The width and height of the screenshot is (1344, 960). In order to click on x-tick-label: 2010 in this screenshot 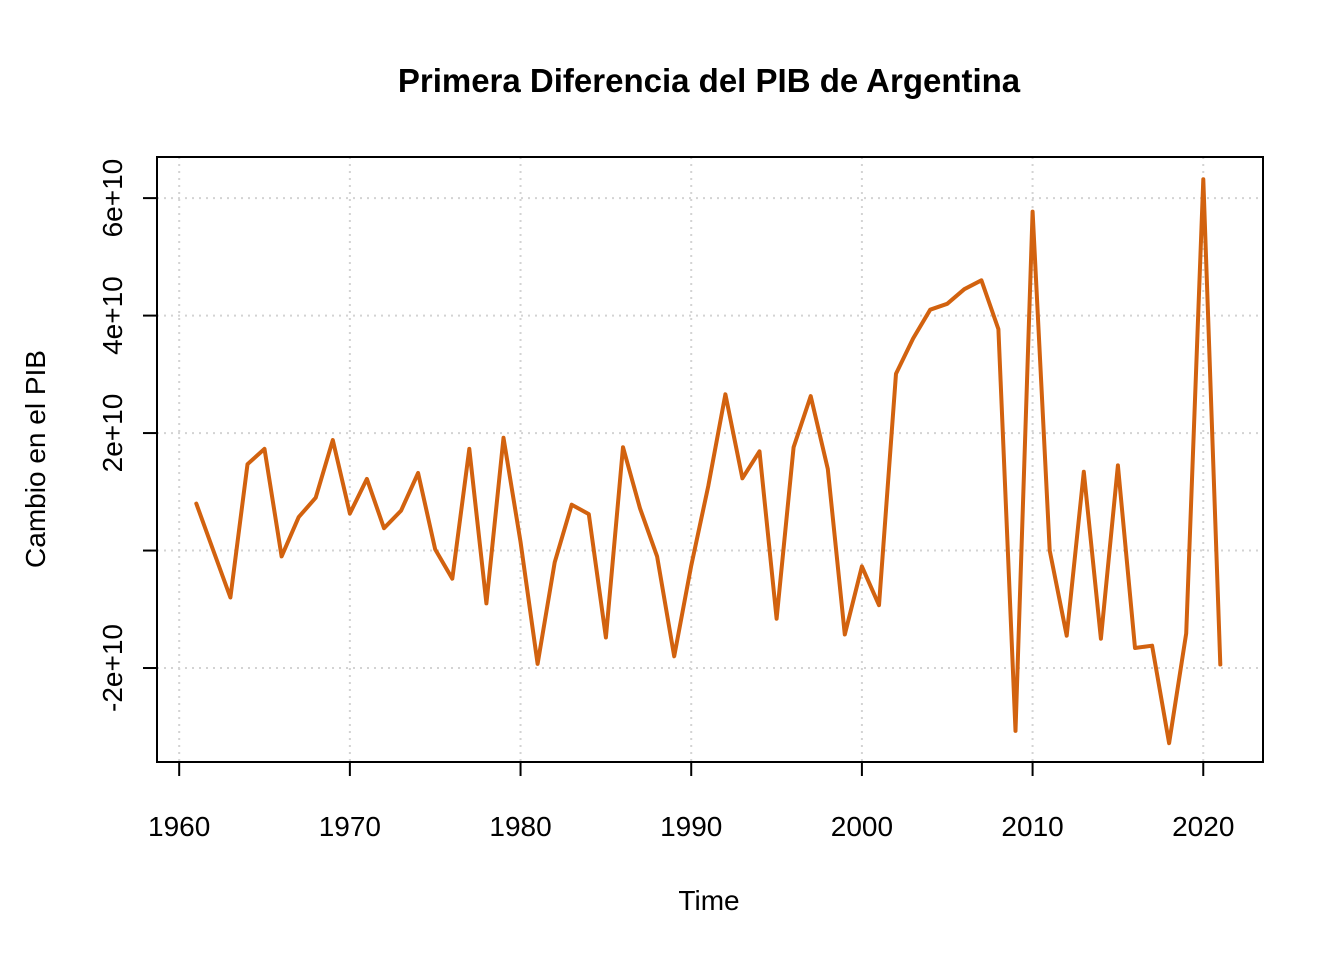, I will do `click(1032, 826)`.